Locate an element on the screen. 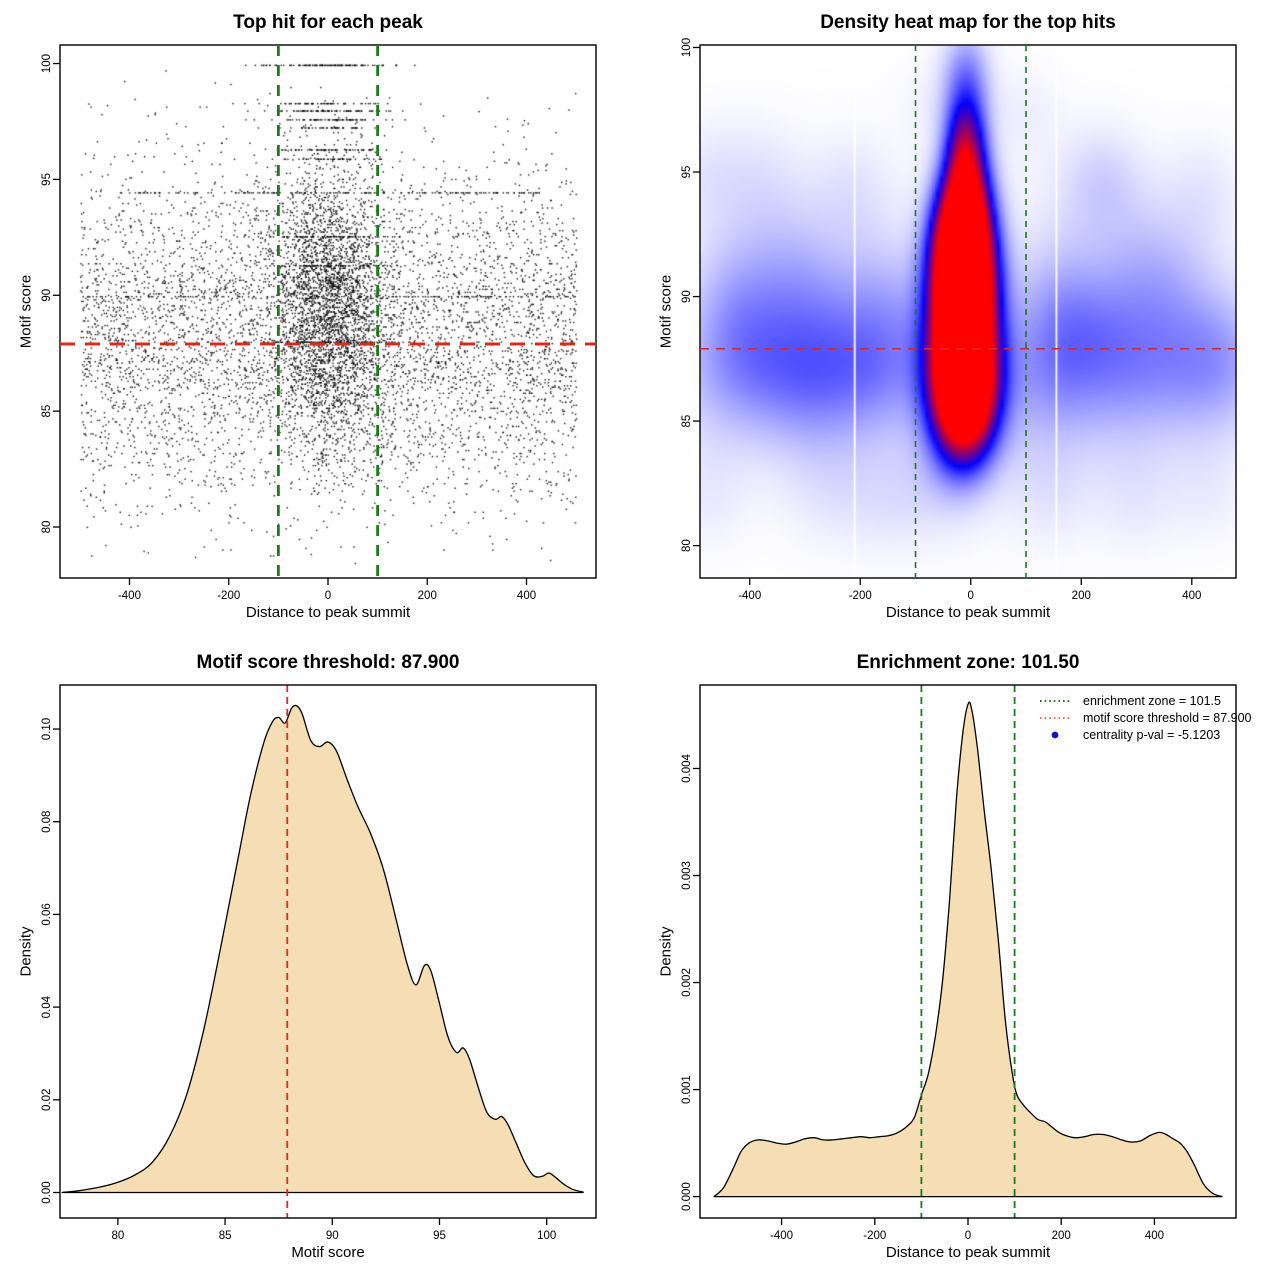  legend-label: enrichment zone = 101.5 is located at coordinates (1152, 700).